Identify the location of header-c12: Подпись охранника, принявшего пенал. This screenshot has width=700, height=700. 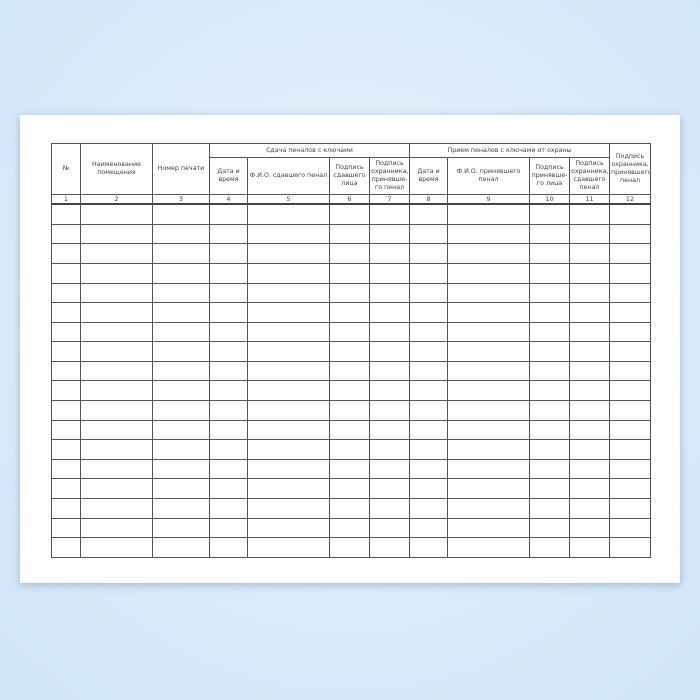
(630, 169).